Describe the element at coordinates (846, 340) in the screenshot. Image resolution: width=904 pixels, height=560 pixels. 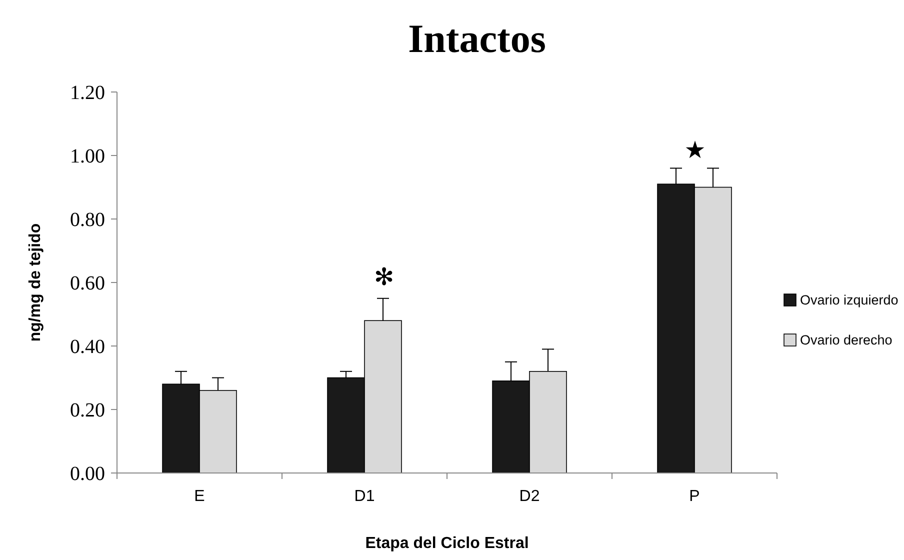
I see `legend-label: Ovario derecho` at that location.